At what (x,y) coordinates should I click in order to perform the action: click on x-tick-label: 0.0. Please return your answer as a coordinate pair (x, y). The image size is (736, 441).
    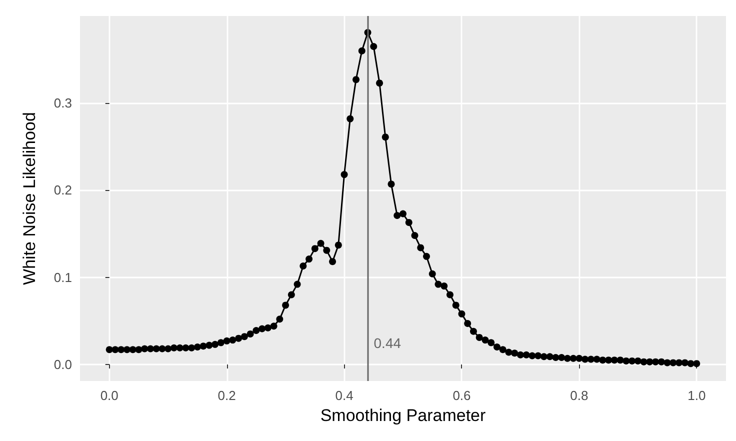
    Looking at the image, I should click on (109, 395).